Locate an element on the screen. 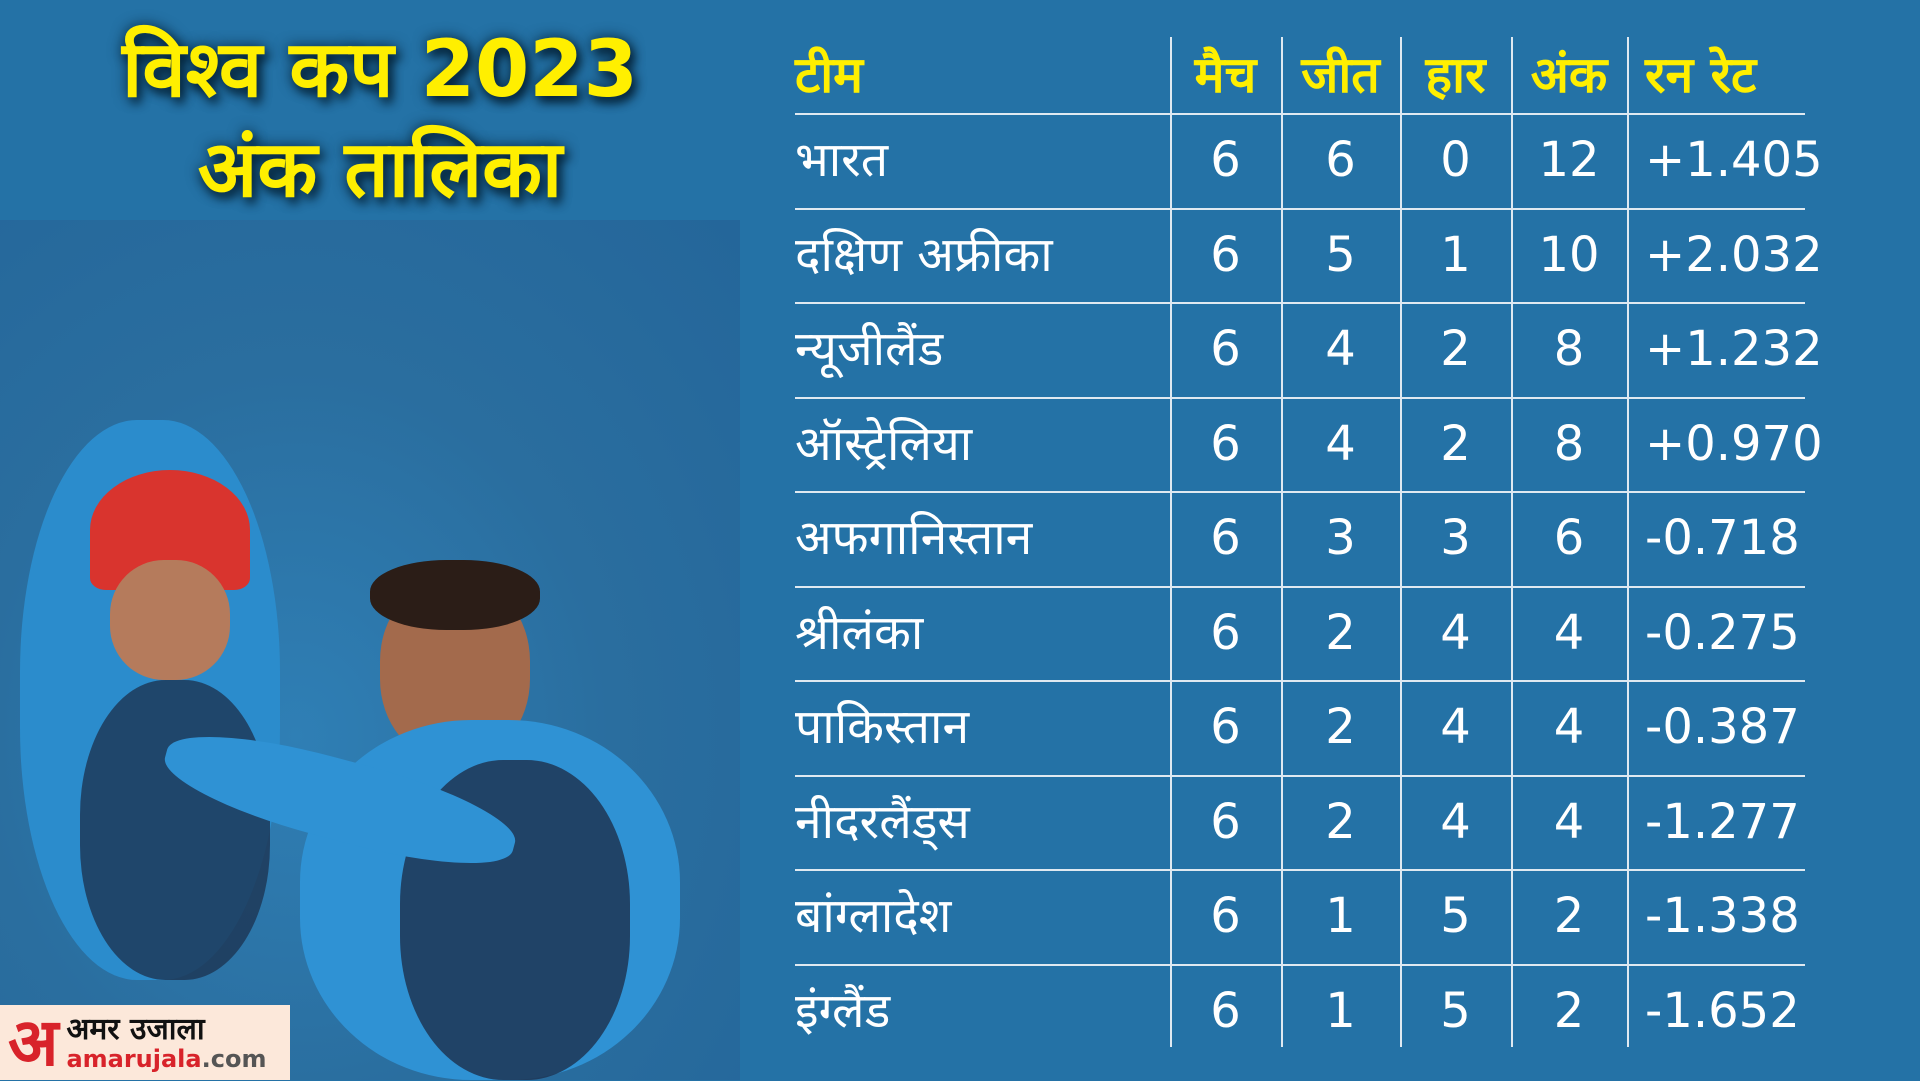 The image size is (1920, 1081). logo-domain-tld: .com is located at coordinates (234, 1058).